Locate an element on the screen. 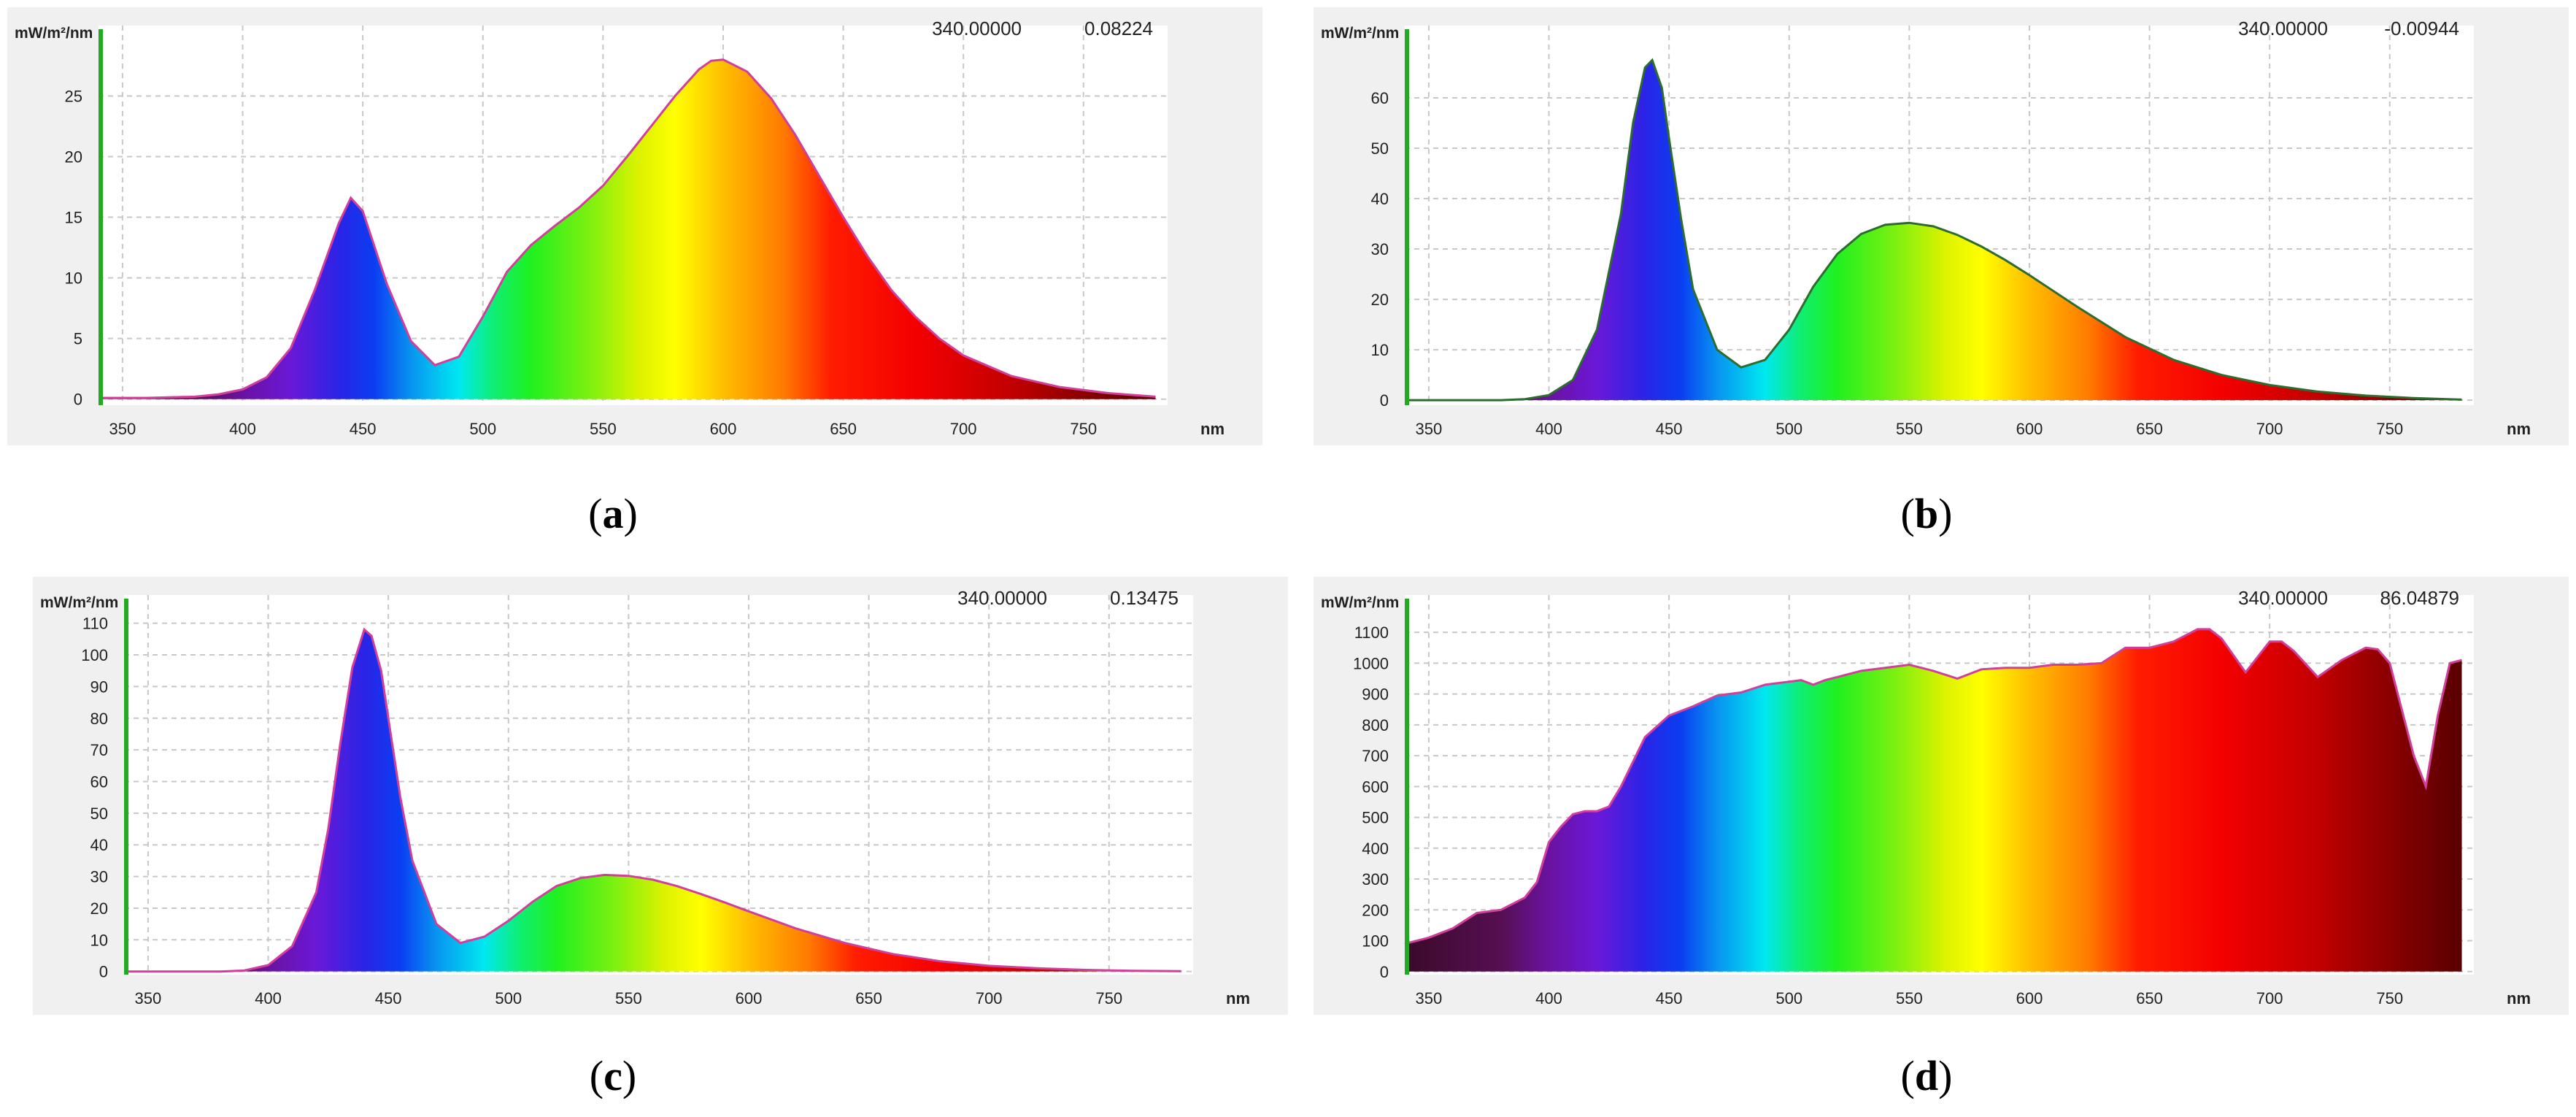  y-tick-label: 110 is located at coordinates (95, 624).